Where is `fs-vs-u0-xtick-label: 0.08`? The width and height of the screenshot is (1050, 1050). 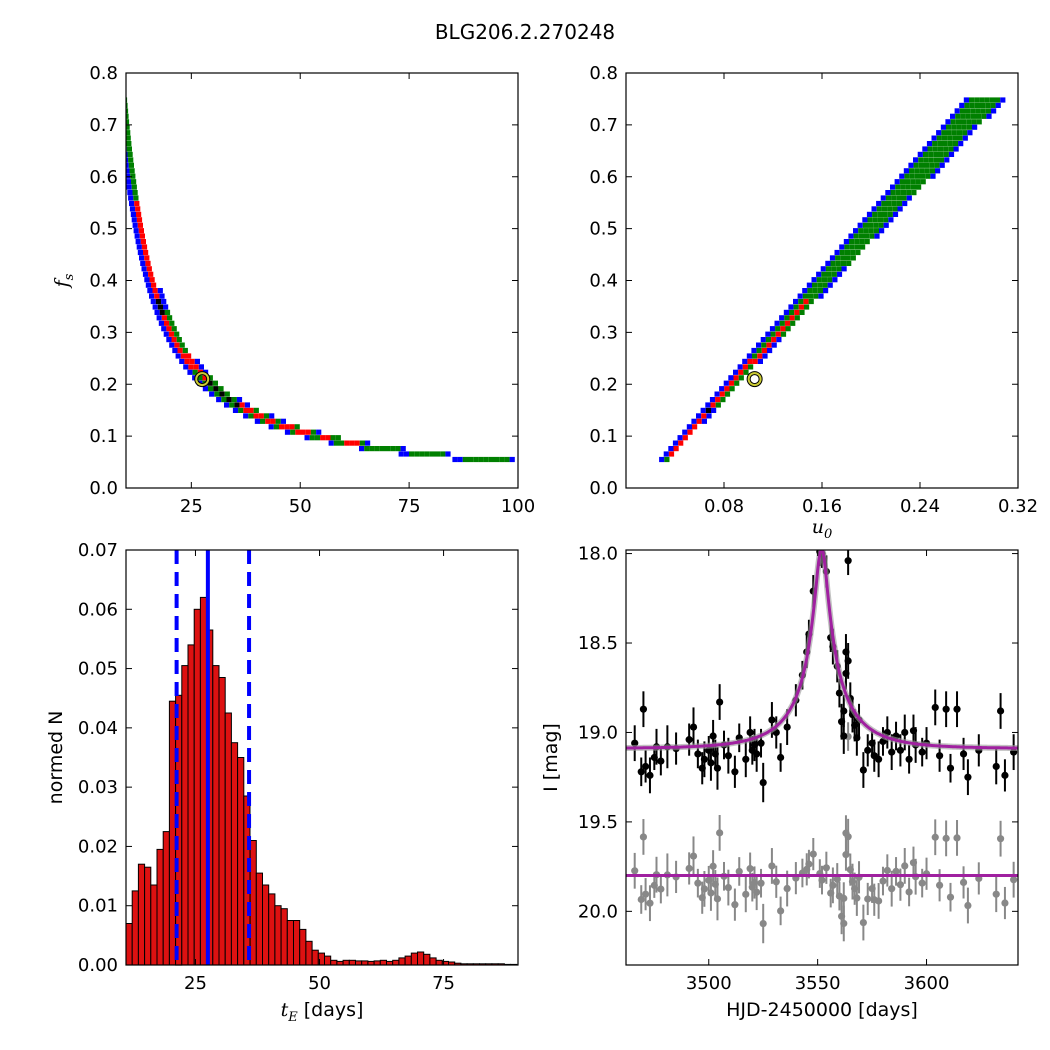
fs-vs-u0-xtick-label: 0.08 is located at coordinates (724, 506).